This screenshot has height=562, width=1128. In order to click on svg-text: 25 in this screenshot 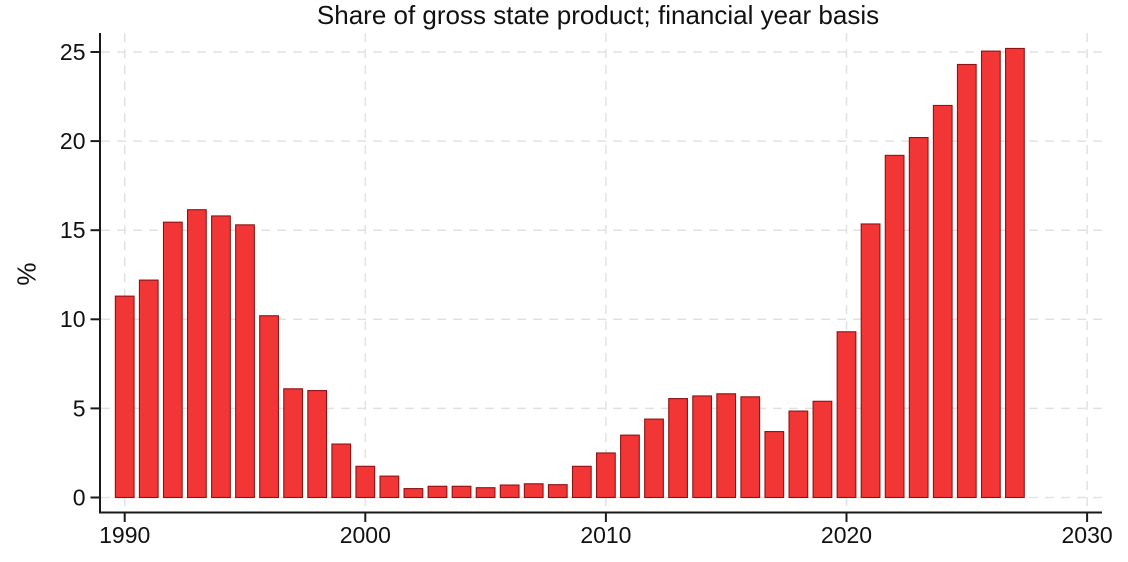, I will do `click(73, 52)`.